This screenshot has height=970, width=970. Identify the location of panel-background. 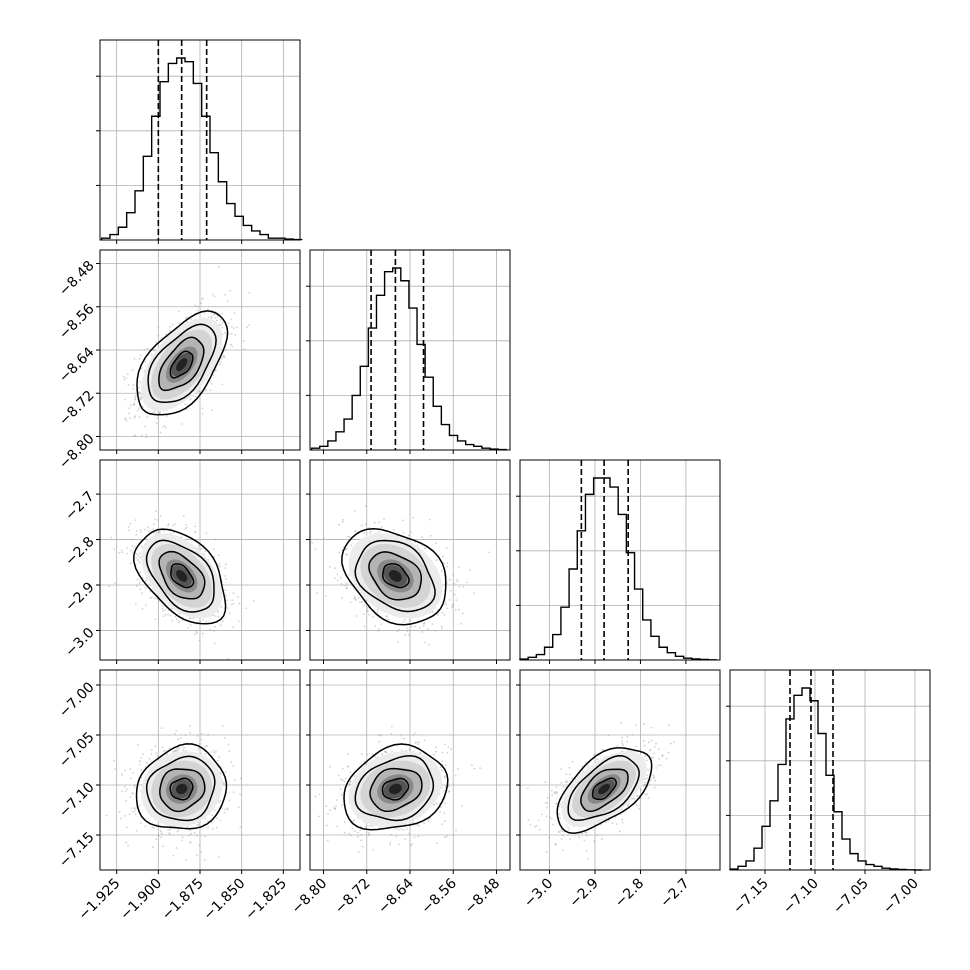
(620, 560).